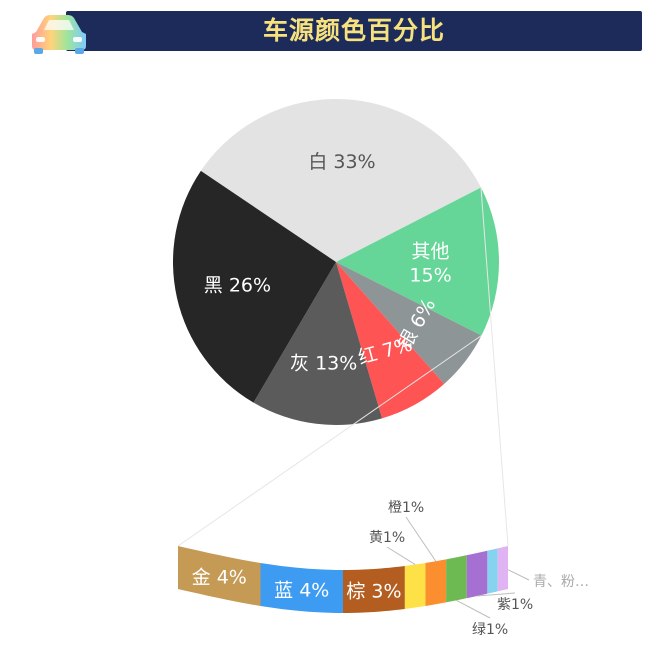 Image resolution: width=665 pixels, height=647 pixels. I want to click on callout-label-2: 绿1%, so click(490, 630).